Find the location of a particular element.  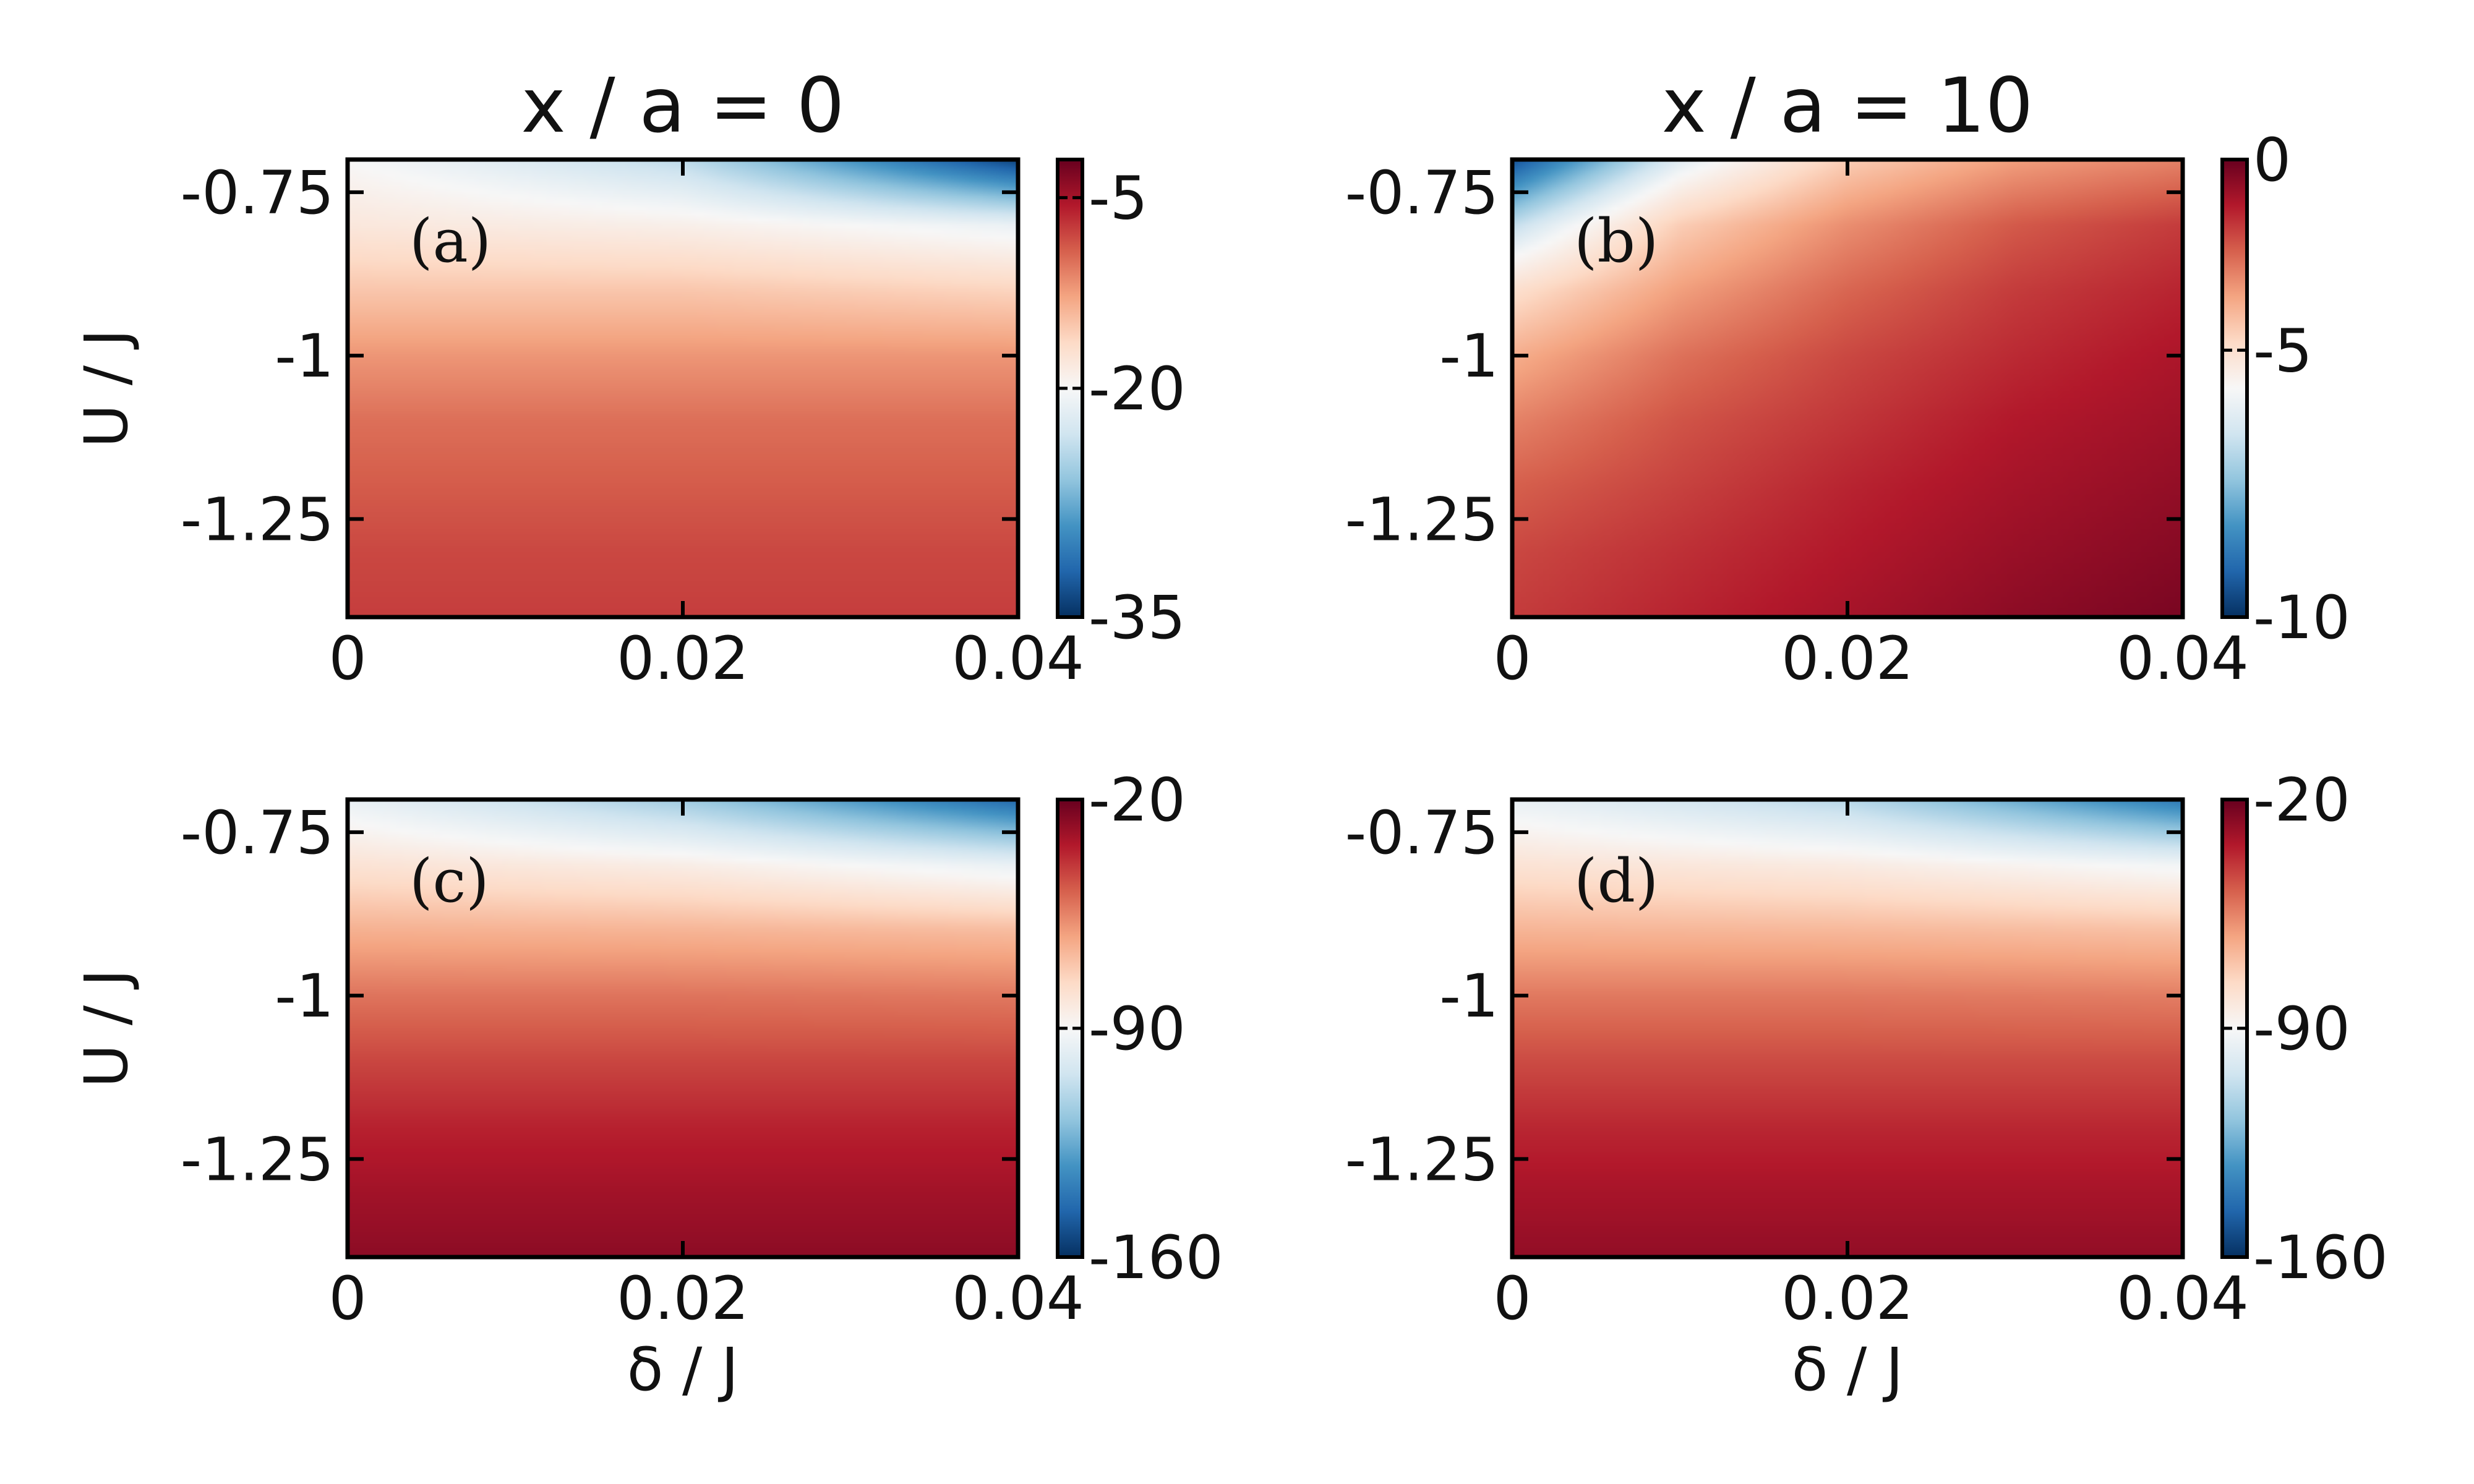

panel-letter: (a) is located at coordinates (450, 241).